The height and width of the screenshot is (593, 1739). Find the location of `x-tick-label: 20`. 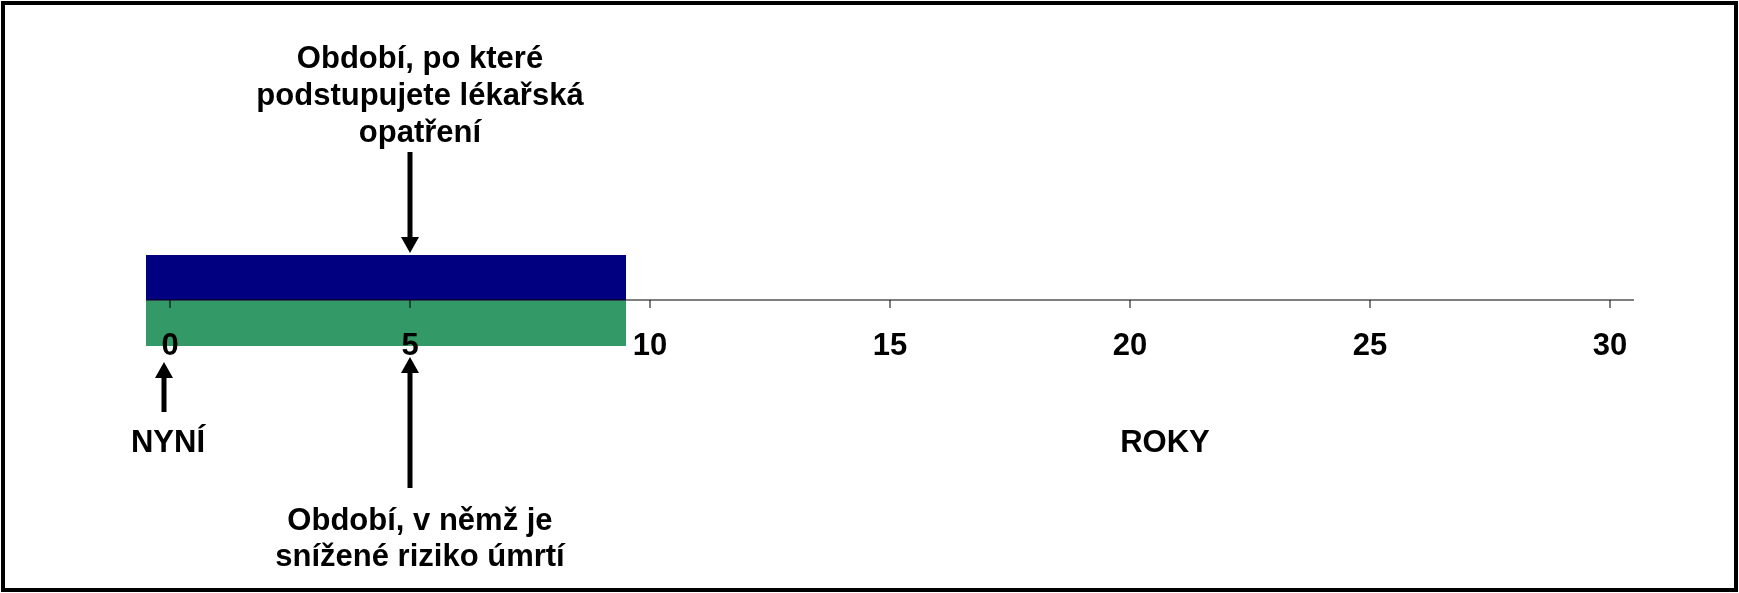

x-tick-label: 20 is located at coordinates (1130, 344).